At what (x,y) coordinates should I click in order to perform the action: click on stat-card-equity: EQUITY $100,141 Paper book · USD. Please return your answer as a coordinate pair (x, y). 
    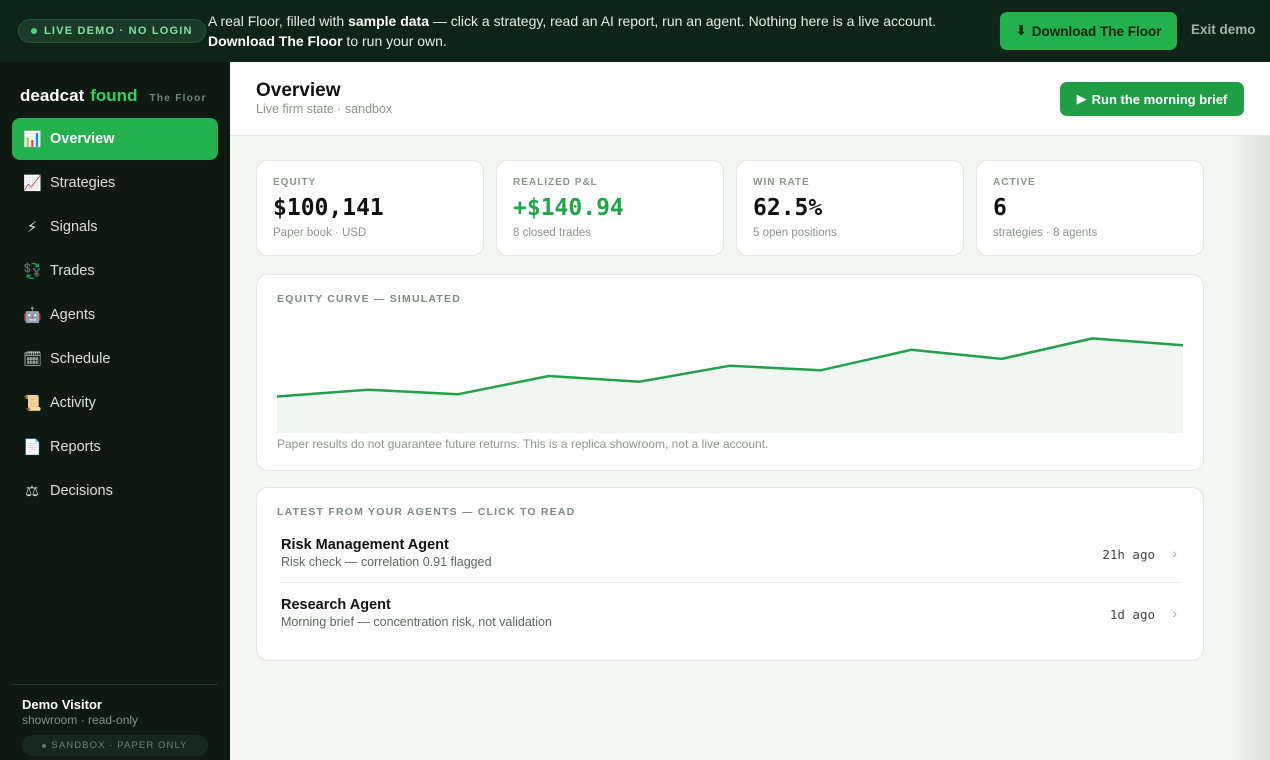
    Looking at the image, I should click on (370, 208).